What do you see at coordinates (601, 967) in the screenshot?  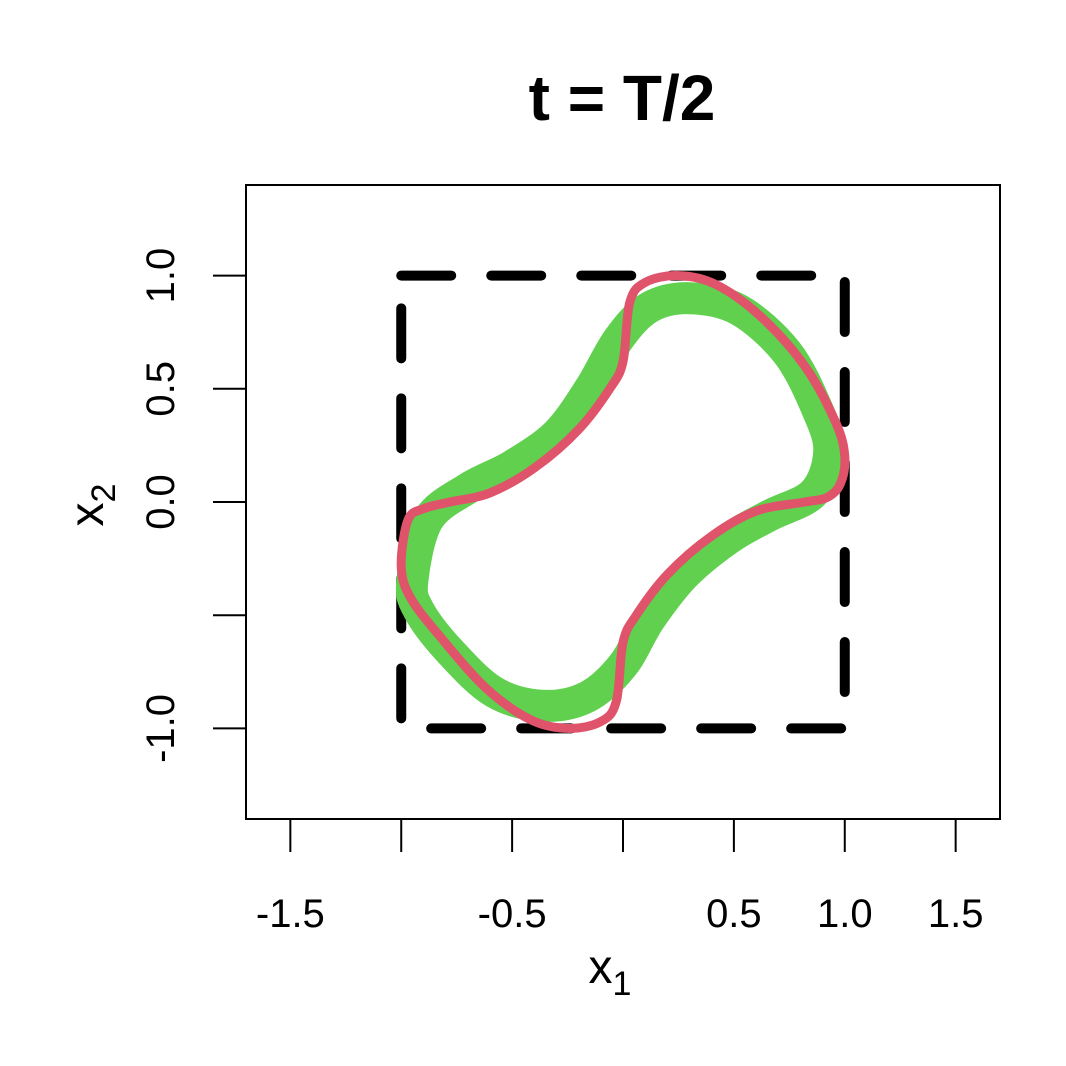 I see `x-axis-label-base: x` at bounding box center [601, 967].